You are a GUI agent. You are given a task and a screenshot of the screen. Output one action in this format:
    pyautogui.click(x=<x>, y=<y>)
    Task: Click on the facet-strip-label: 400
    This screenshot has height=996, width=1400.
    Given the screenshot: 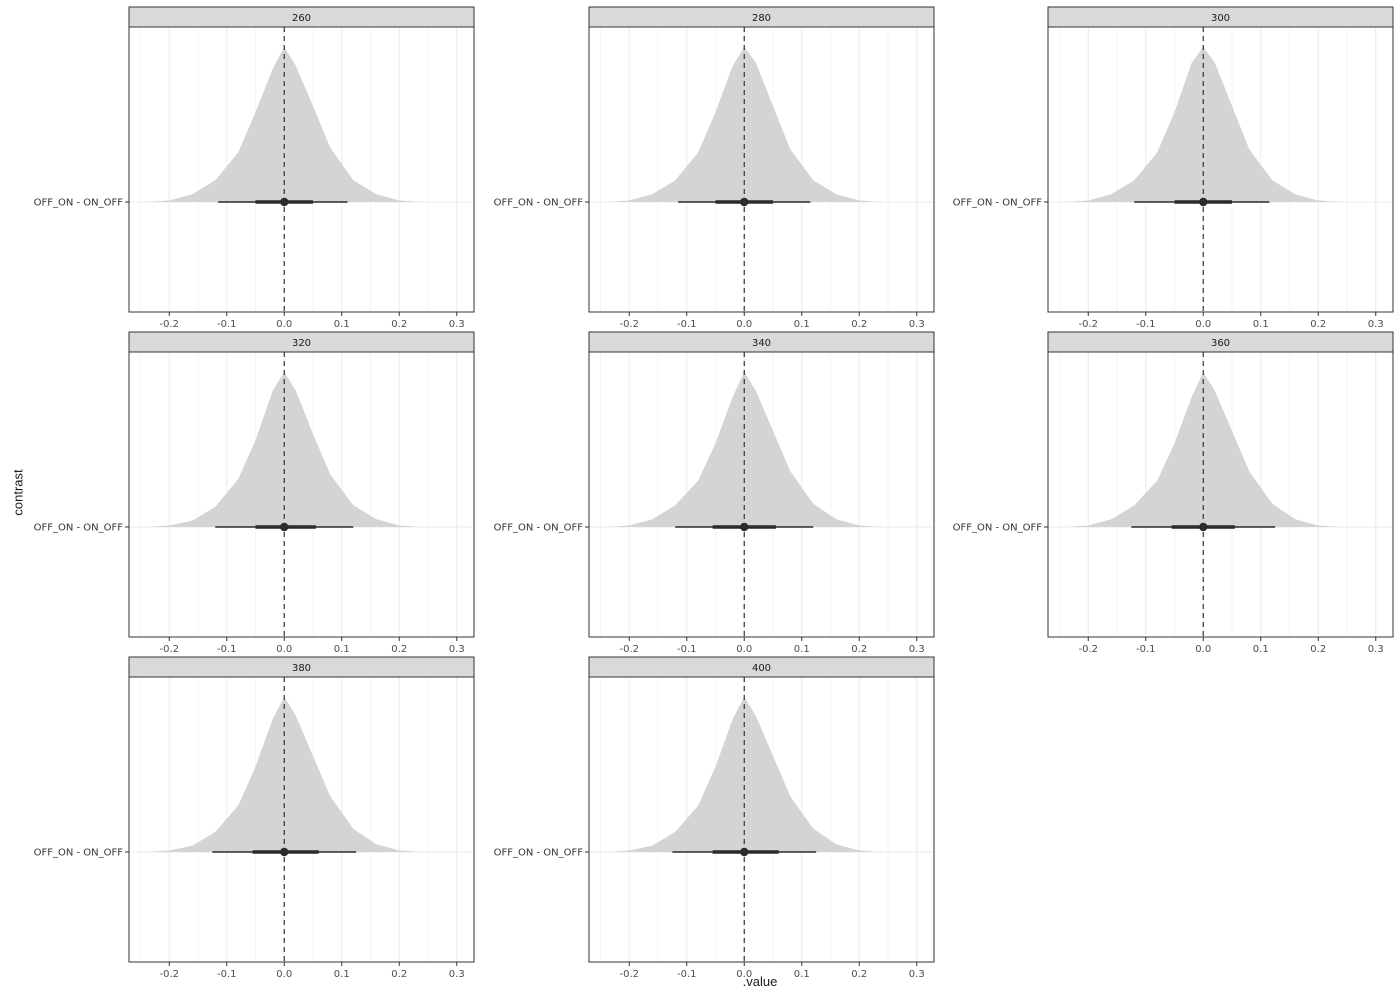 What is the action you would take?
    pyautogui.click(x=761, y=668)
    